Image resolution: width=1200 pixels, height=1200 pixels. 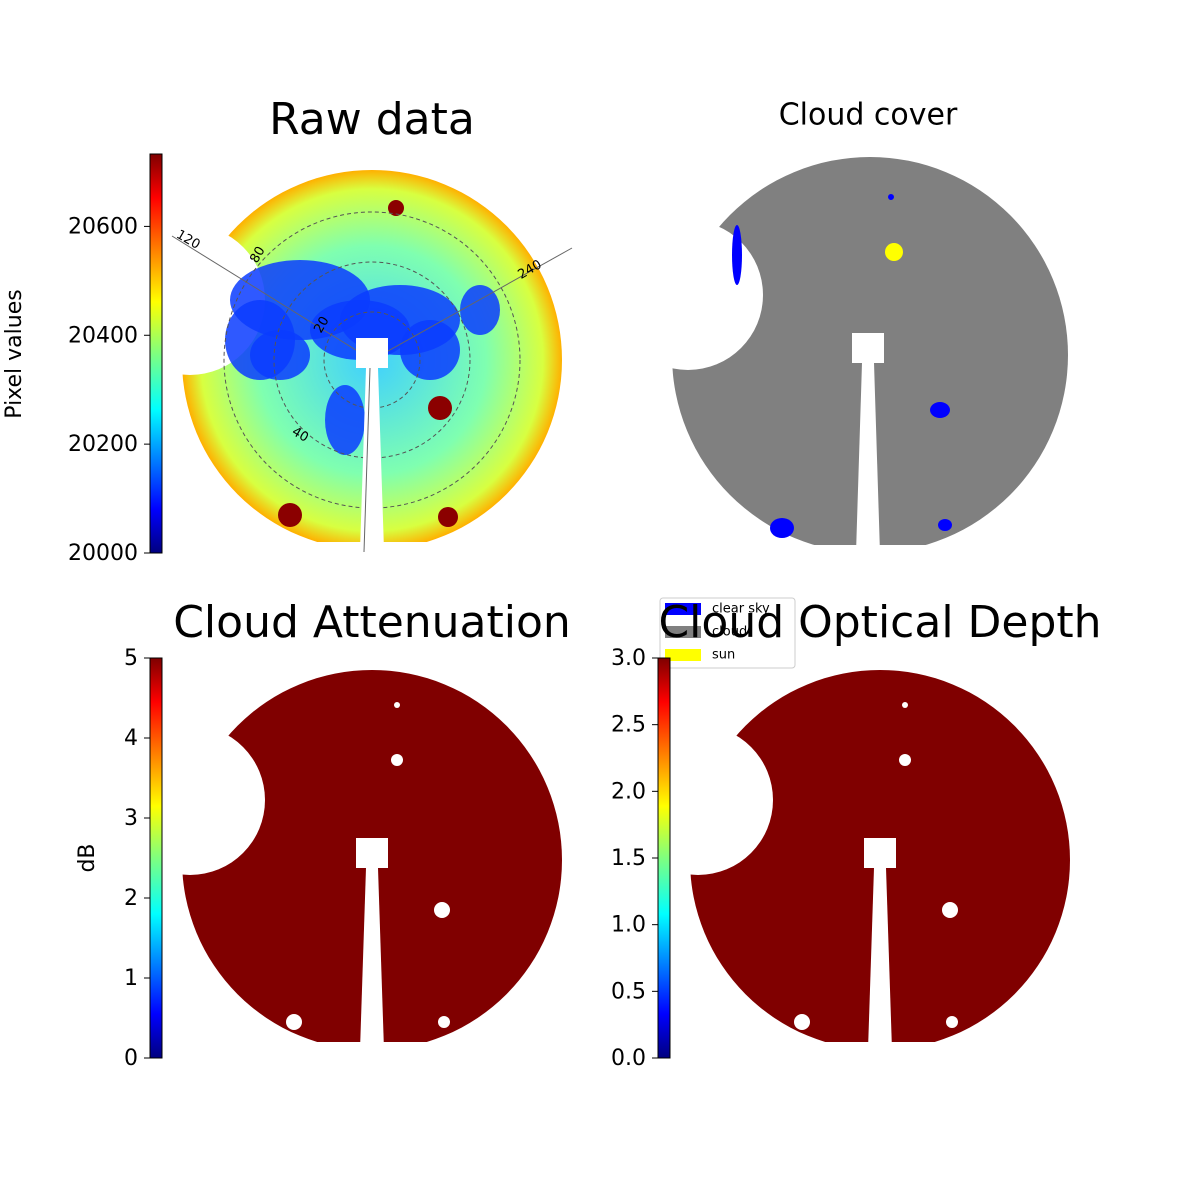 I want to click on colorbar-tick-label: 1.0, so click(x=628, y=925).